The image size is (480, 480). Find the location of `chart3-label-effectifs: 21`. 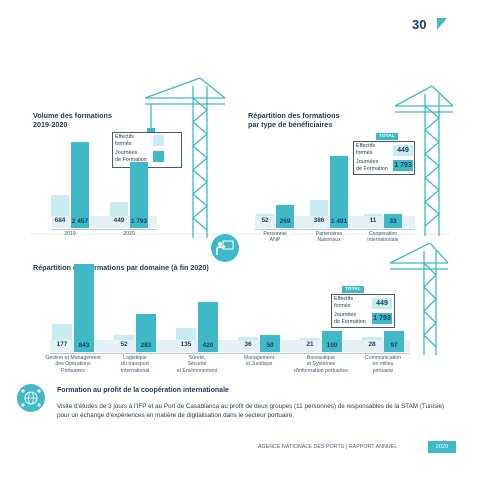

chart3-label-effectifs: 21 is located at coordinates (310, 344).